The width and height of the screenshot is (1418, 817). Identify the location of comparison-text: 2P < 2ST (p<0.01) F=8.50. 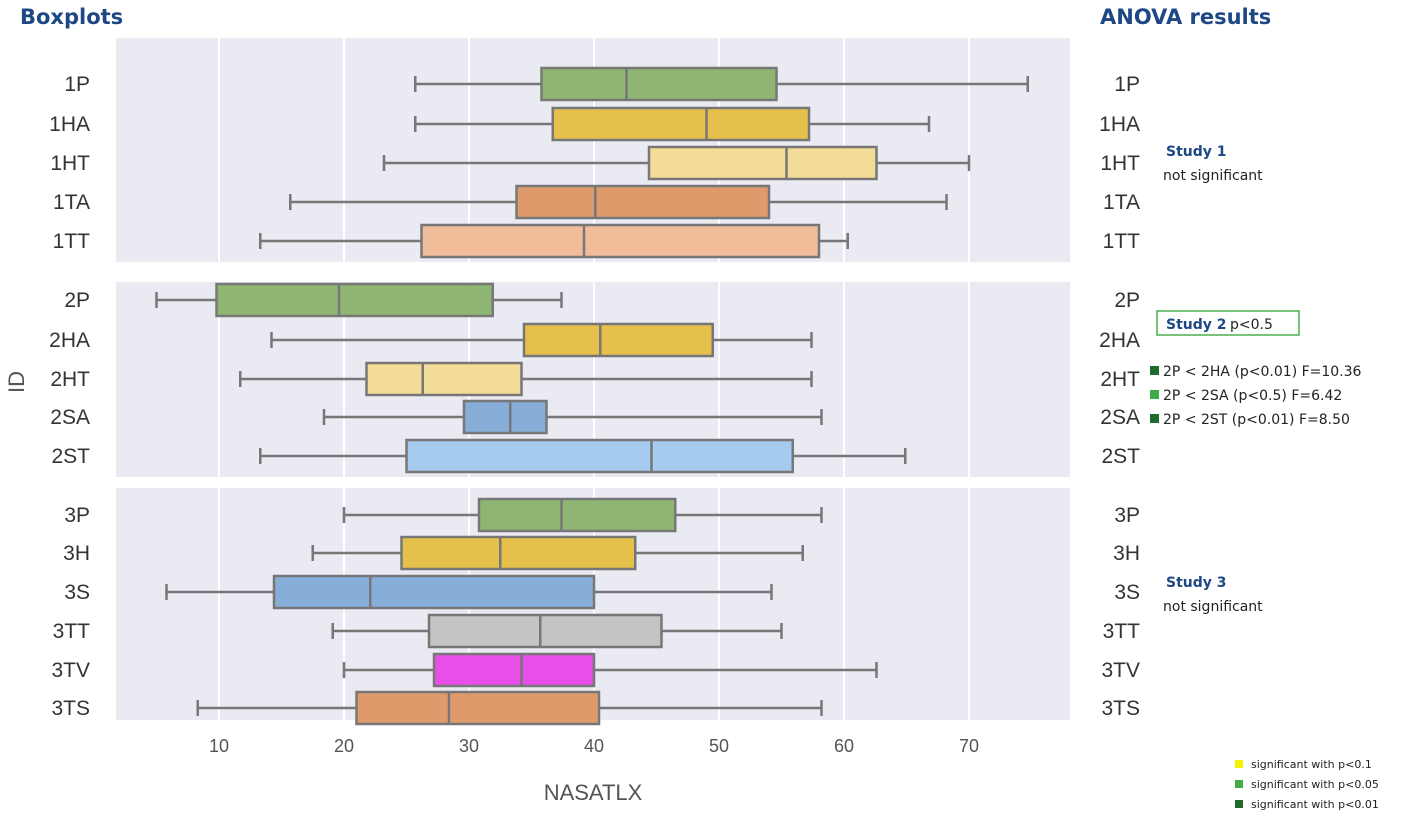
(1256, 420).